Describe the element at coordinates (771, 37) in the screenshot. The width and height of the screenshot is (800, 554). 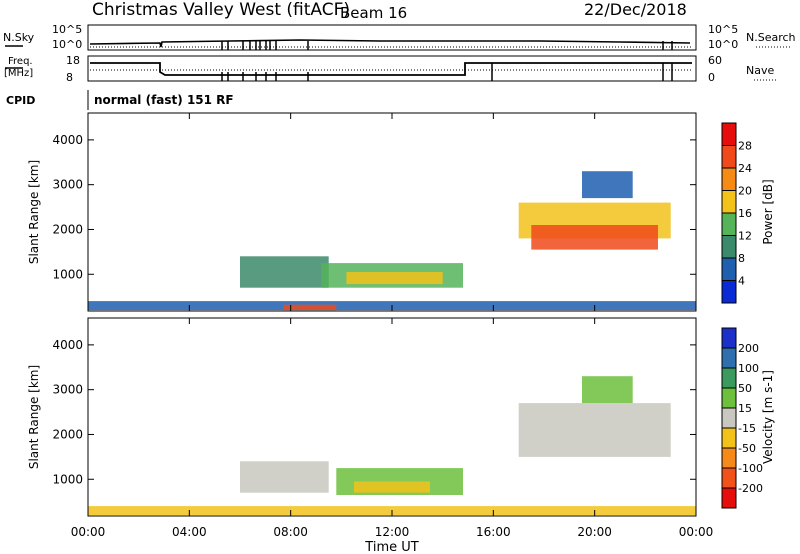
I see `noise-search-label: N.Search` at that location.